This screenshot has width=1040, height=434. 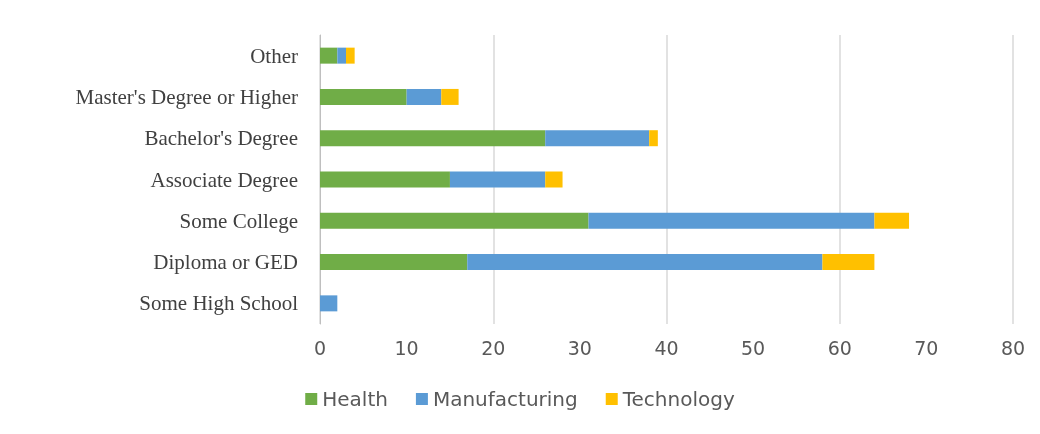 I want to click on x-tick-label: 30, so click(x=579, y=347).